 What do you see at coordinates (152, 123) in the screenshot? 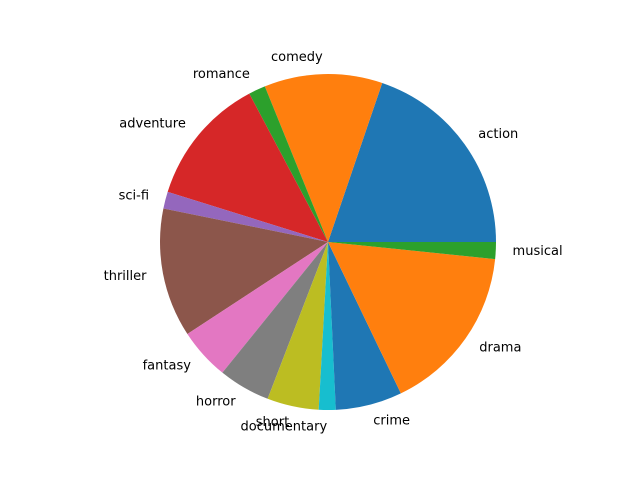
I see `pie-label-adventure: adventure` at bounding box center [152, 123].